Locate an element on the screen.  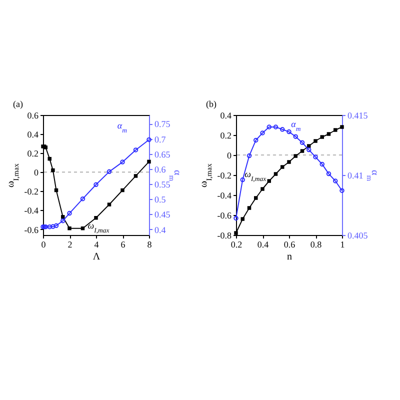
y2-tick-label: 0.6 is located at coordinates (160, 169).